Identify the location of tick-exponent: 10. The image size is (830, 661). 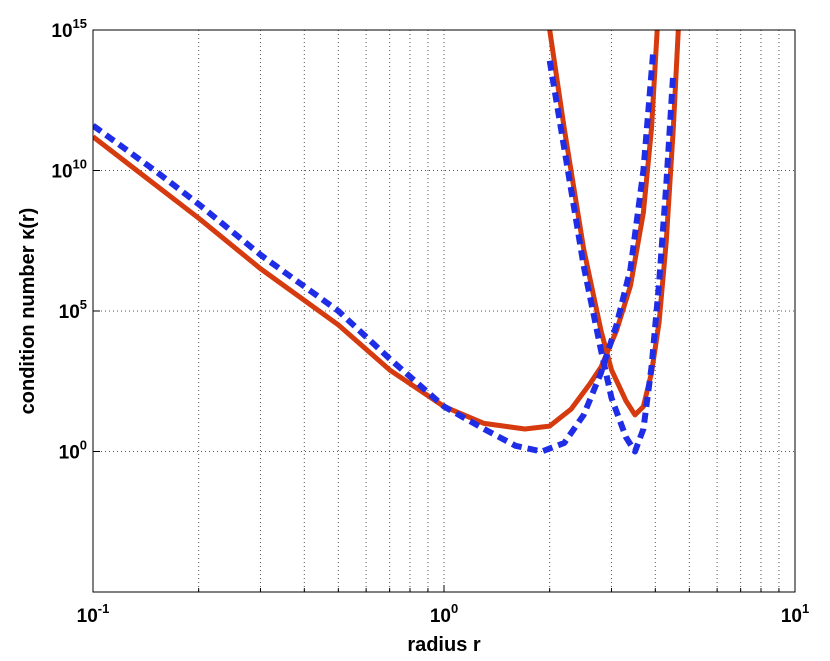
(80, 164).